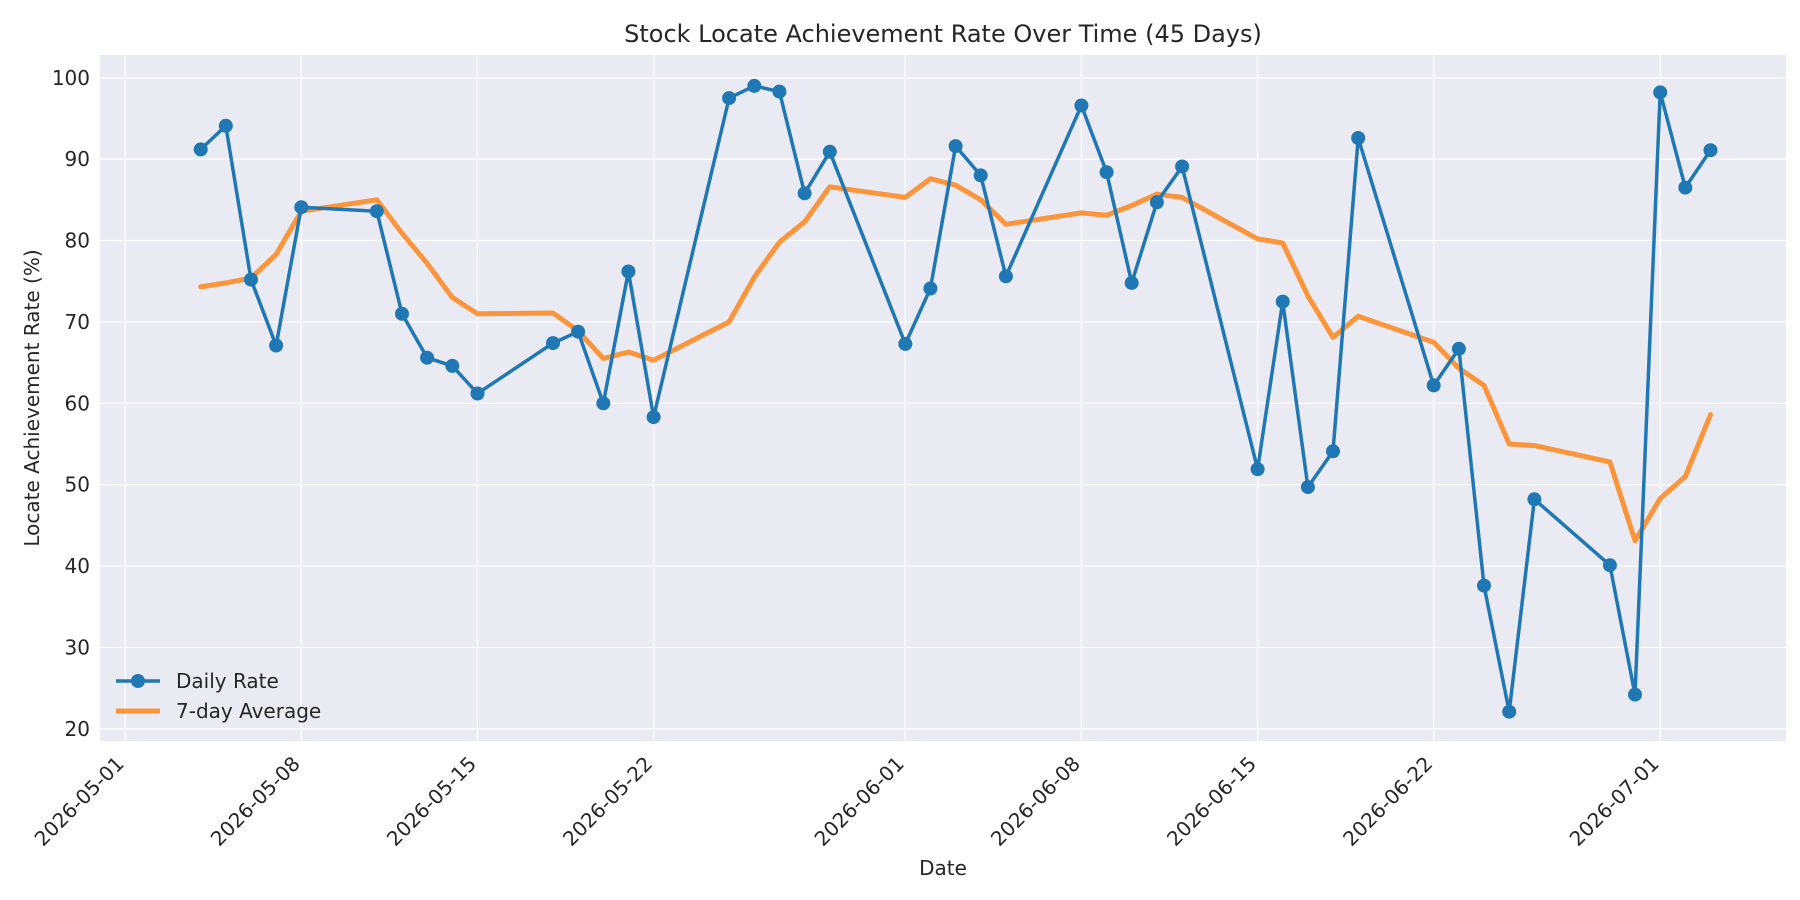 The width and height of the screenshot is (1800, 900). Describe the element at coordinates (77, 647) in the screenshot. I see `y-tick-label: 30` at that location.